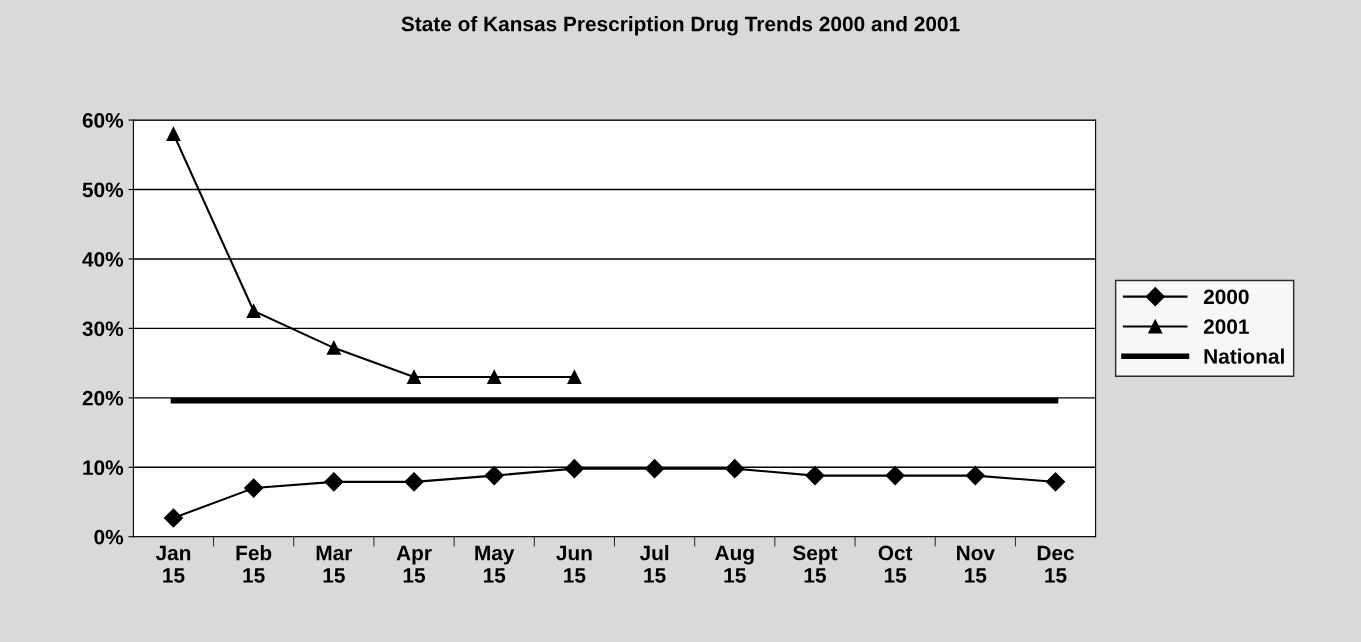 This screenshot has height=642, width=1361. I want to click on x-tick-label: Sept 15, so click(815, 564).